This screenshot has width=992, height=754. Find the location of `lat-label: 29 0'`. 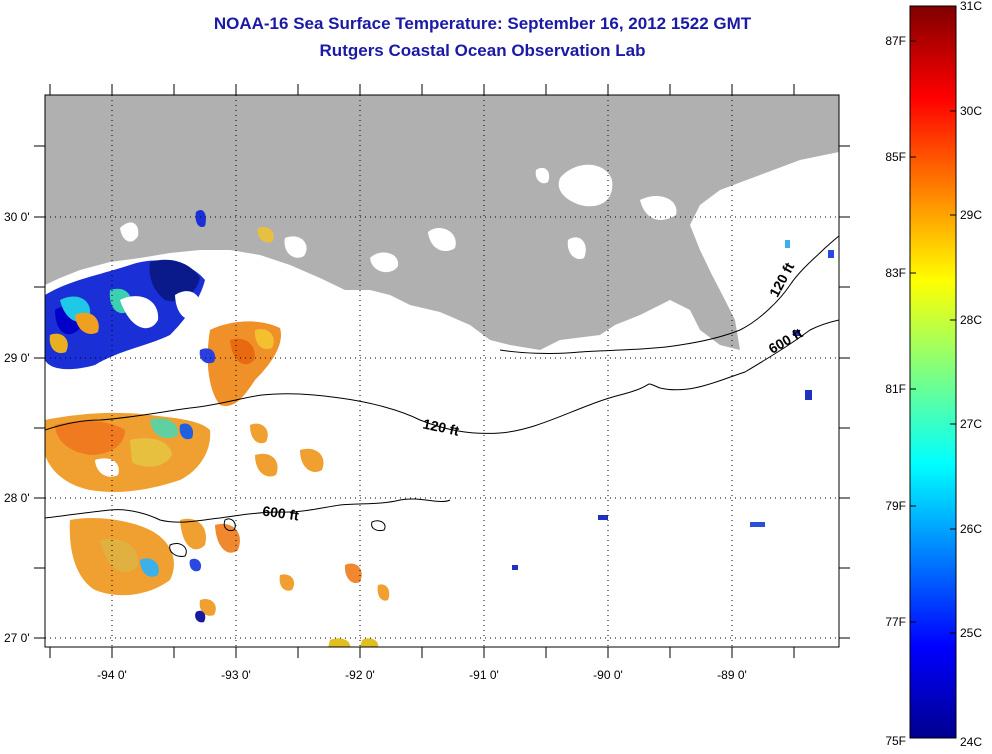

lat-label: 29 0' is located at coordinates (17, 358).